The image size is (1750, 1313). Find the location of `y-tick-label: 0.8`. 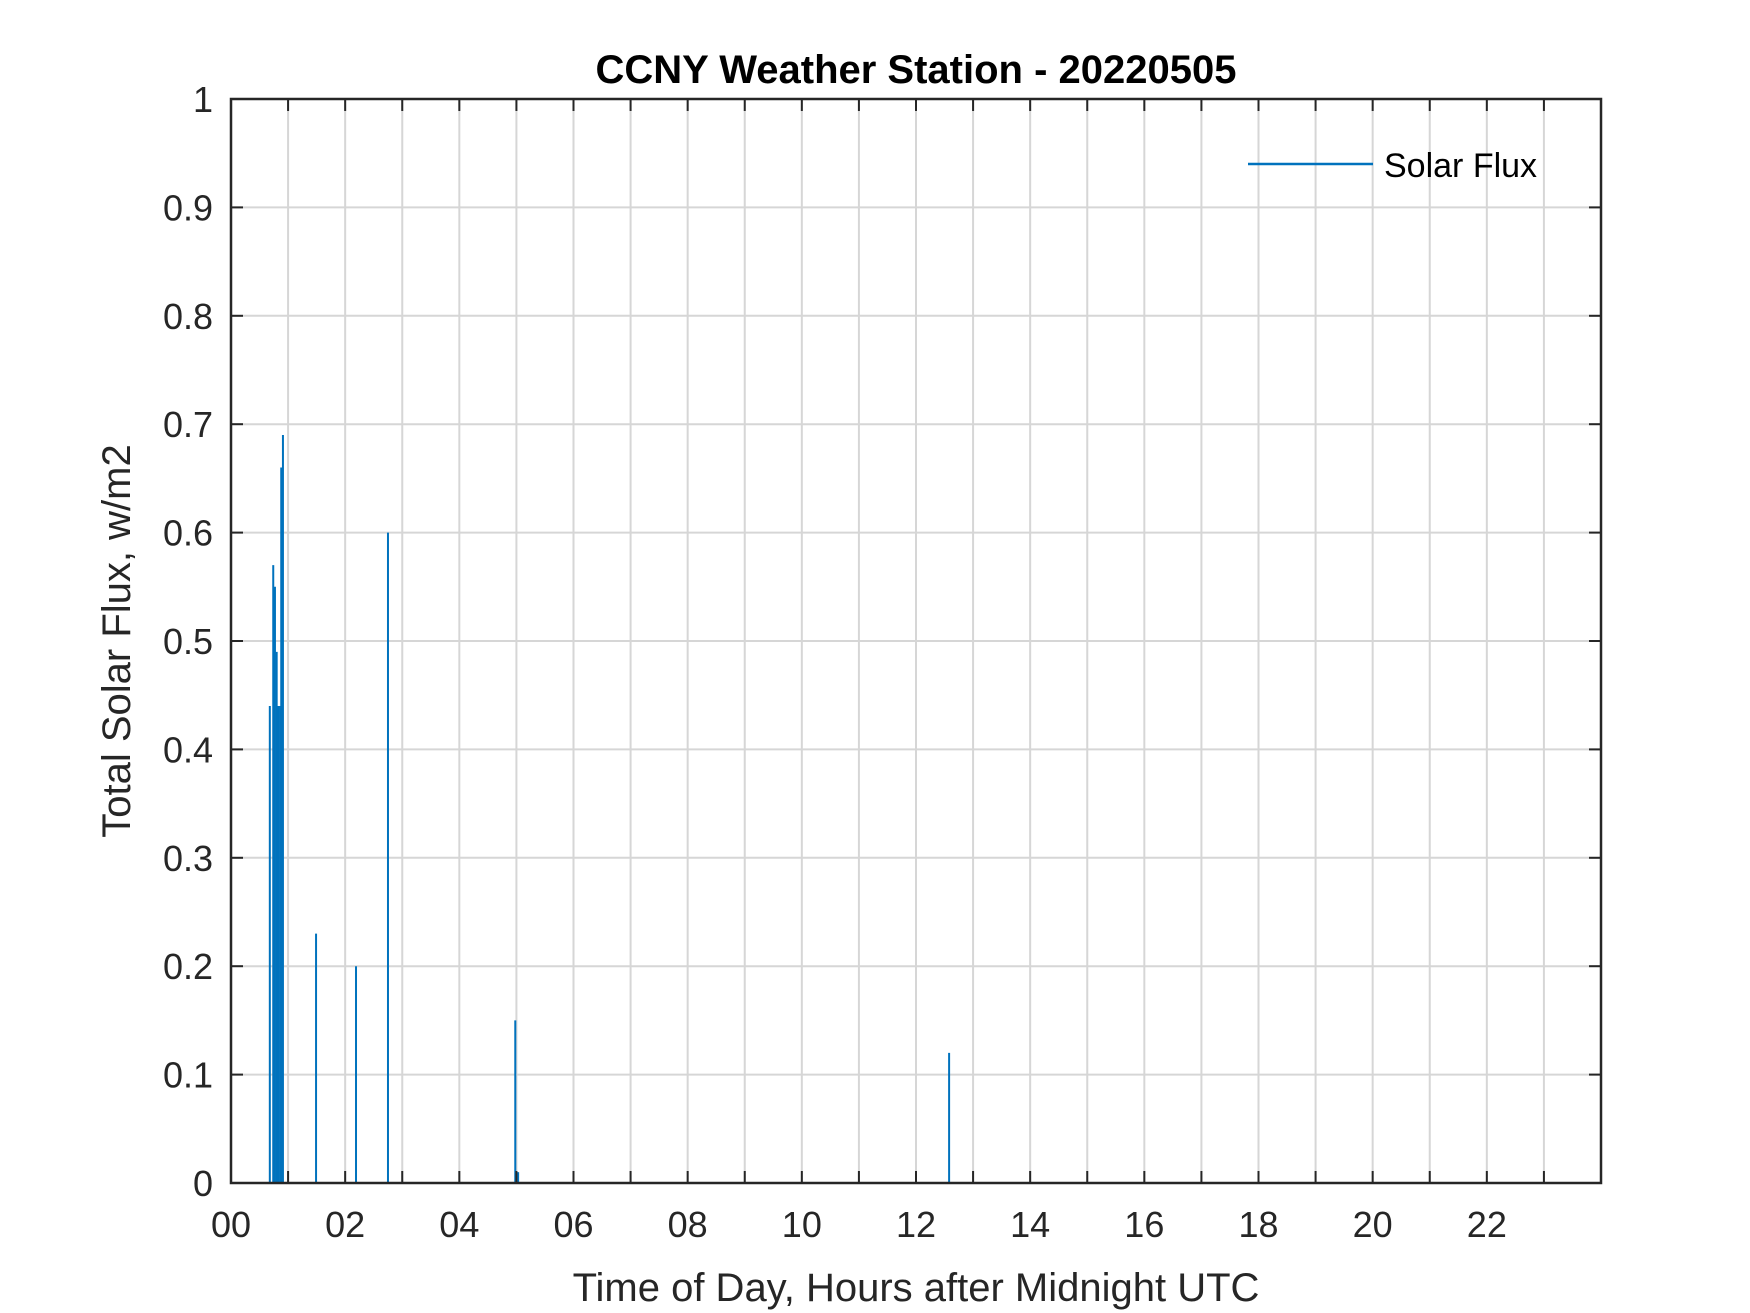

y-tick-label: 0.8 is located at coordinates (188, 316).